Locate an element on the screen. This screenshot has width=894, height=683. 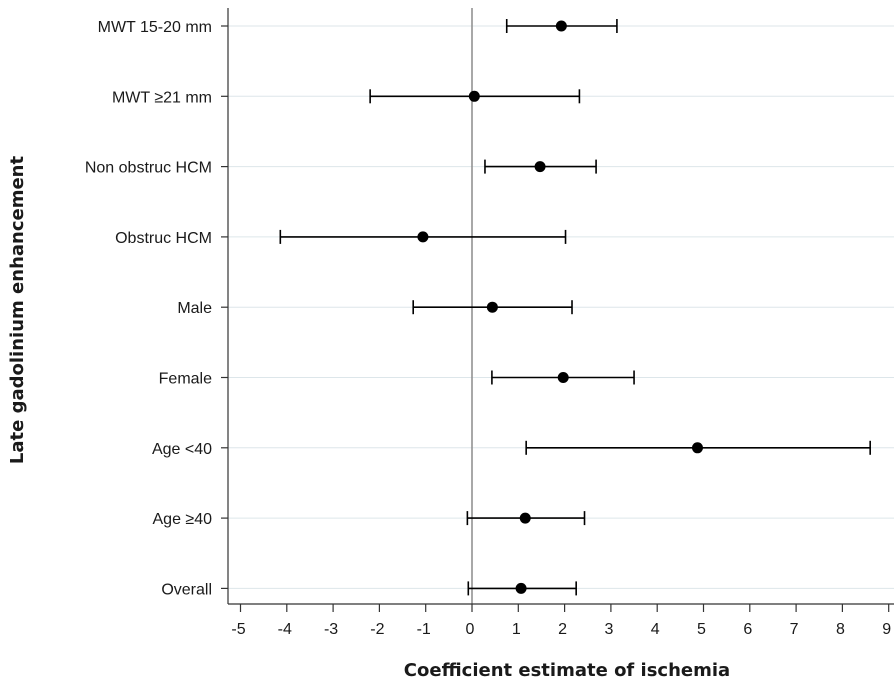
x-tick-label: 1 is located at coordinates (516, 629).